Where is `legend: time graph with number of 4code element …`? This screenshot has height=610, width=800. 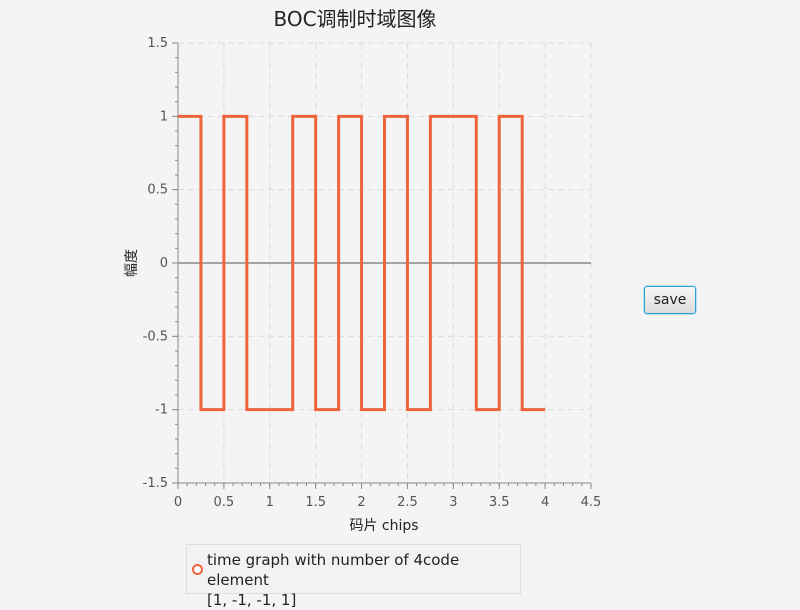 legend: time graph with number of 4code element … is located at coordinates (353, 576).